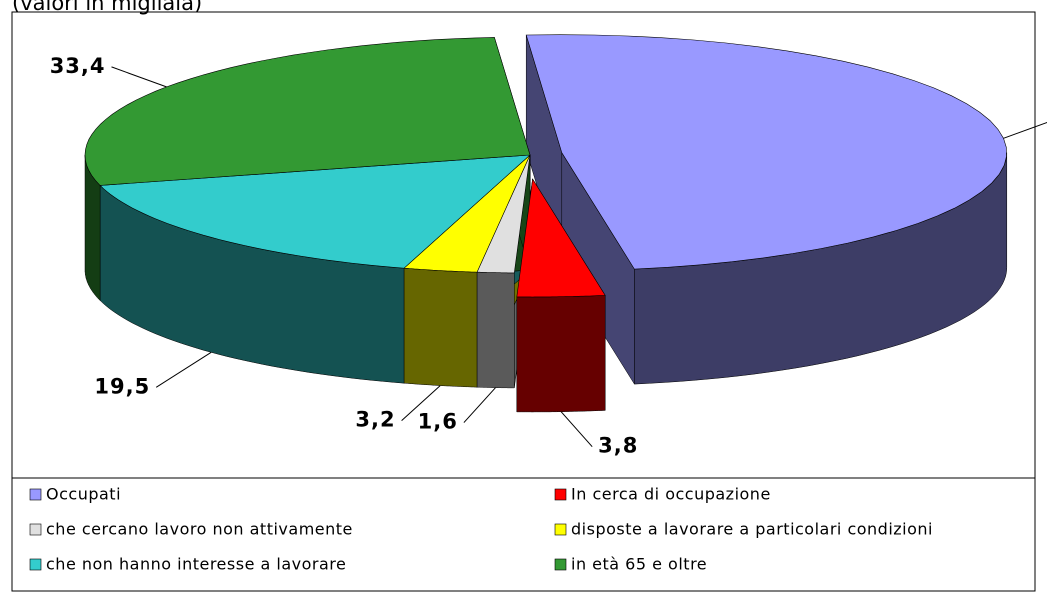 Image resolution: width=1047 pixels, height=592 pixels. What do you see at coordinates (83, 494) in the screenshot?
I see `legend-label: Occupati` at bounding box center [83, 494].